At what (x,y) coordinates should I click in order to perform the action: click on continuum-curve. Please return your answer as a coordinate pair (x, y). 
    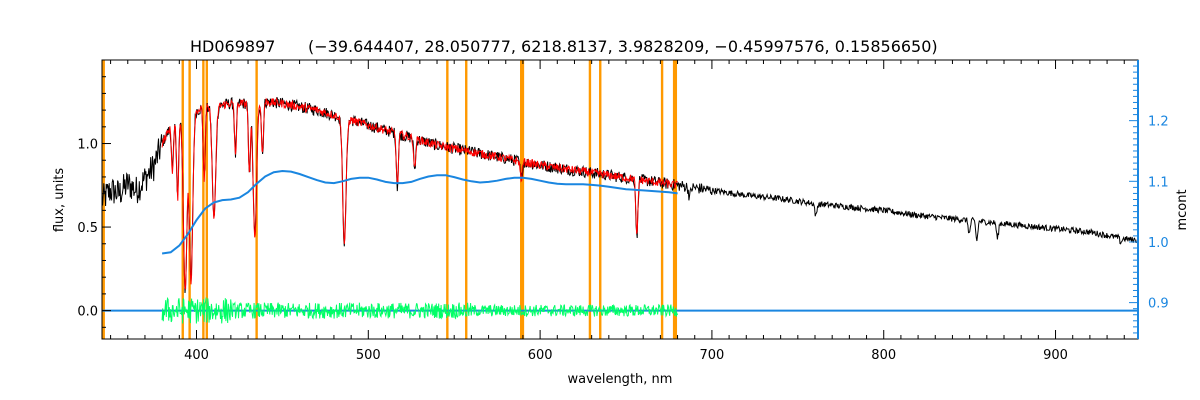
    Looking at the image, I should click on (419, 212).